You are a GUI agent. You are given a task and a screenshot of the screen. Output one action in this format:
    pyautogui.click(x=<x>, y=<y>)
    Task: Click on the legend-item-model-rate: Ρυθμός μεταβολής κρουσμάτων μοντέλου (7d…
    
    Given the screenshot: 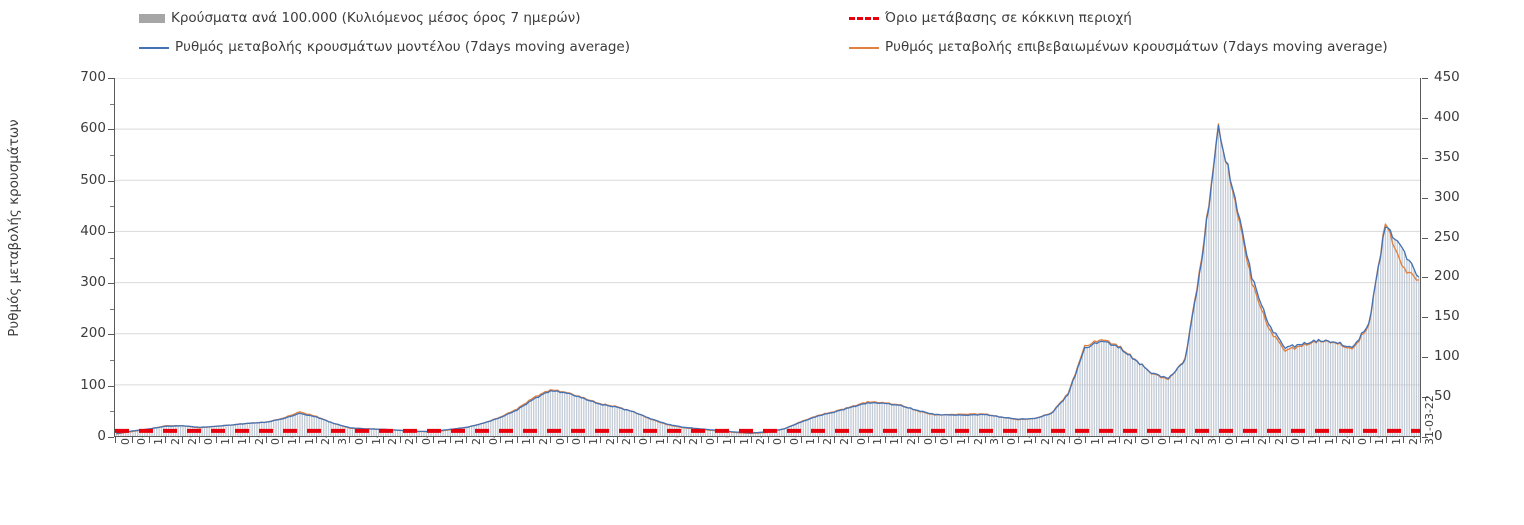 What is the action you would take?
    pyautogui.click(x=385, y=47)
    